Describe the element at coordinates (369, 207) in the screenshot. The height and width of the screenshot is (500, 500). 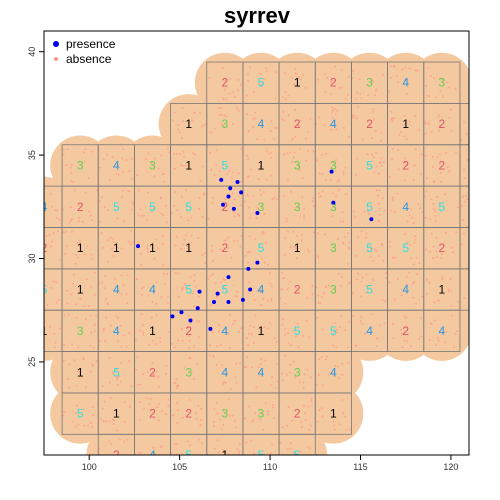
I see `fold-label: 5` at that location.